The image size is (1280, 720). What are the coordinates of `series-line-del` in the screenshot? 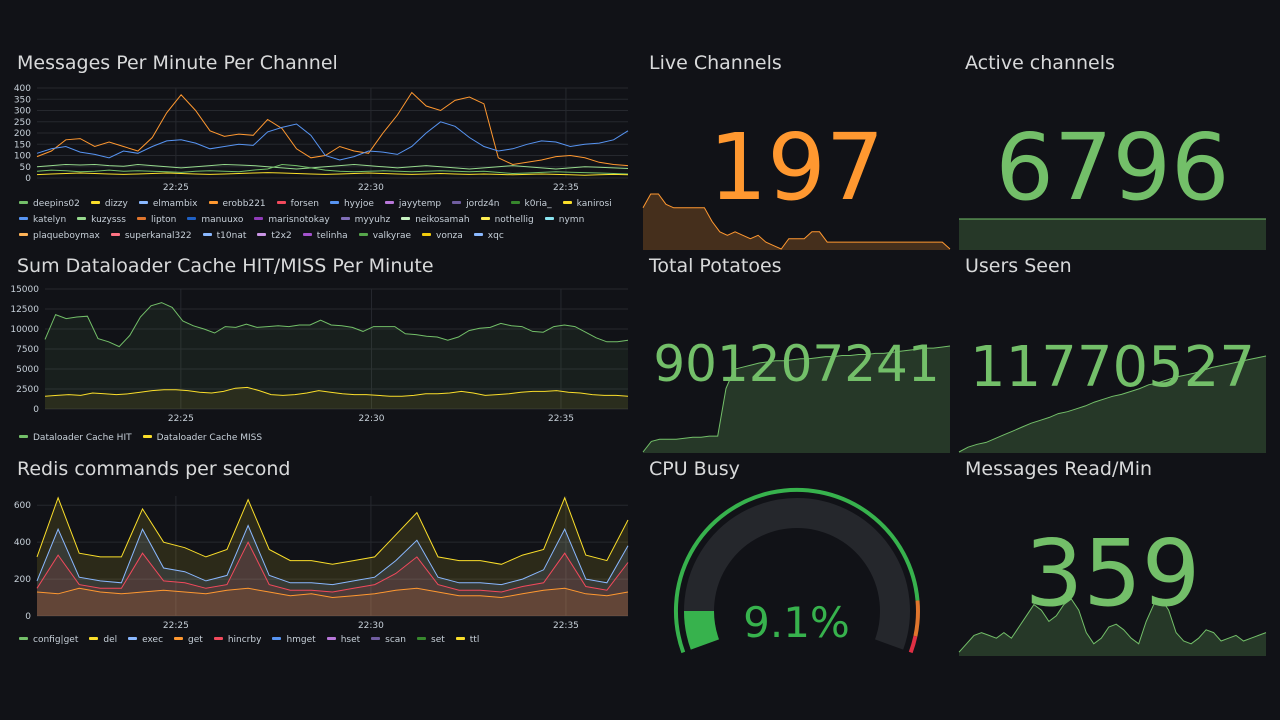 It's located at (332, 530).